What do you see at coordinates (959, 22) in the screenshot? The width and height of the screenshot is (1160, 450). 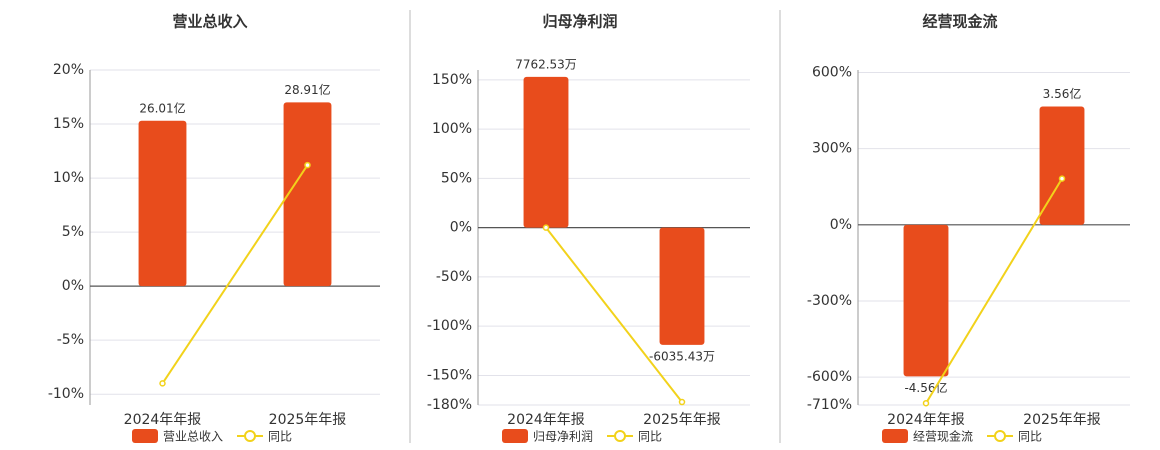 I see `chart-title: 经营现金流` at bounding box center [959, 22].